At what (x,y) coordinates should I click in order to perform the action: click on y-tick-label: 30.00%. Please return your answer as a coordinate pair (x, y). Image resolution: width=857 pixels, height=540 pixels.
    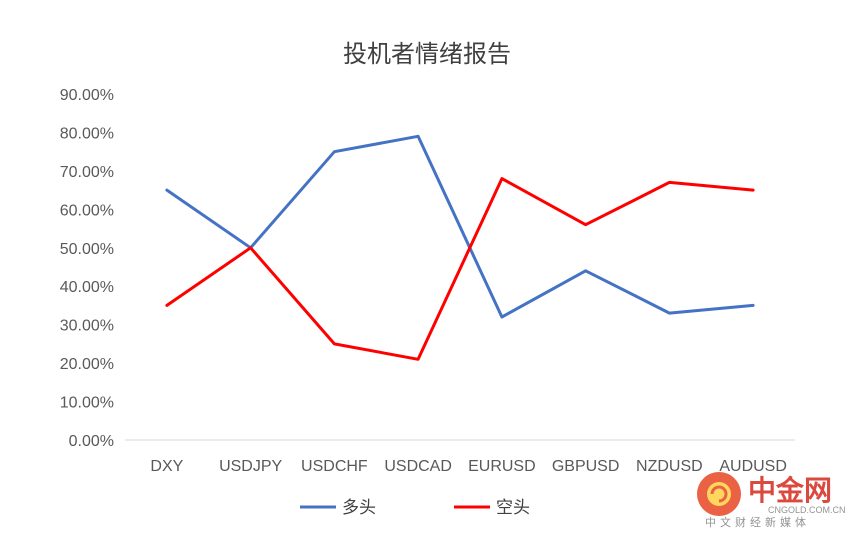
    Looking at the image, I should click on (87, 326).